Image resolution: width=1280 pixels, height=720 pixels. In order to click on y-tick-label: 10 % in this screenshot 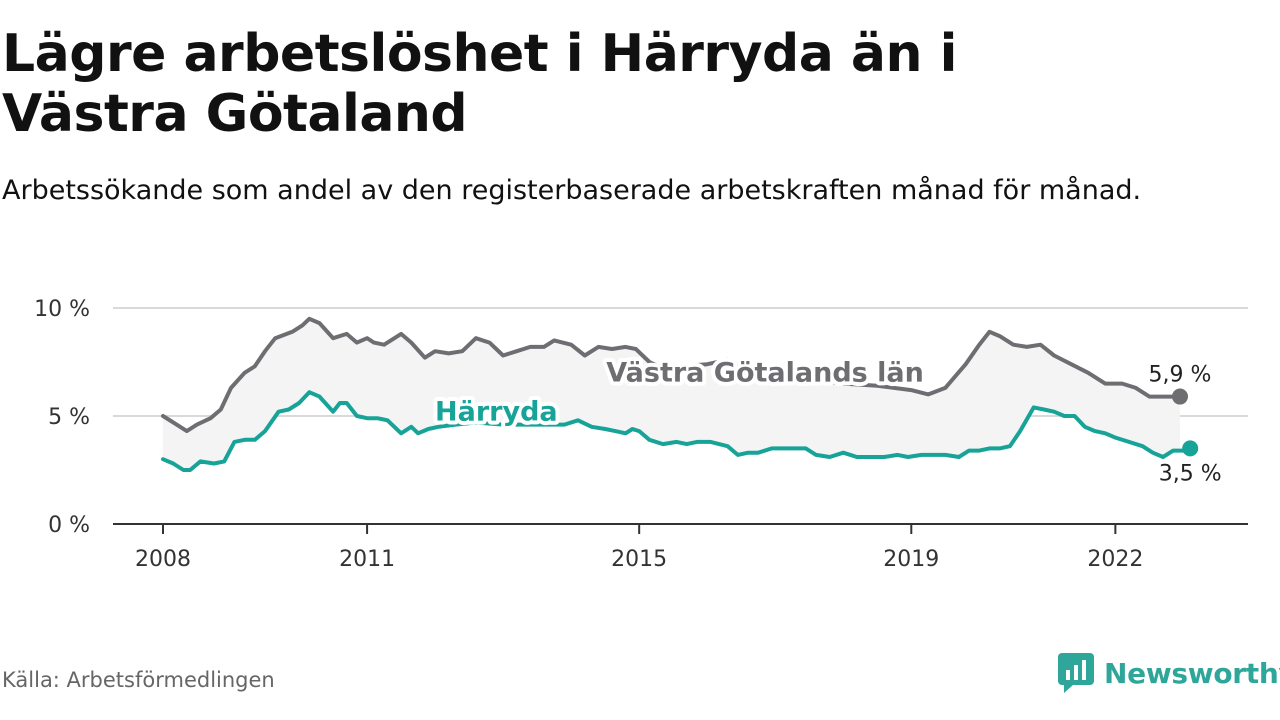, I will do `click(62, 309)`.